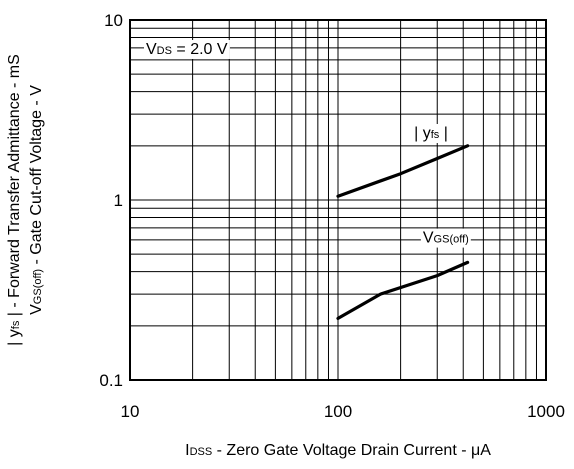 The image size is (574, 469). What do you see at coordinates (403, 232) in the screenshot?
I see `series-lines` at bounding box center [403, 232].